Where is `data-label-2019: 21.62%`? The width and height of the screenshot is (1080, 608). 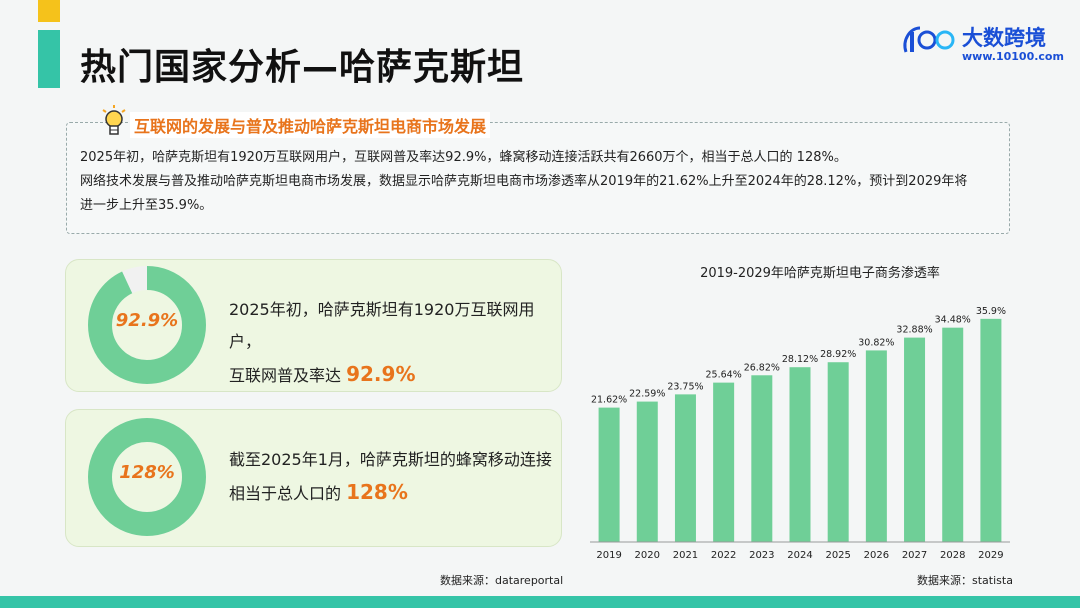
data-label-2019: 21.62% is located at coordinates (609, 400).